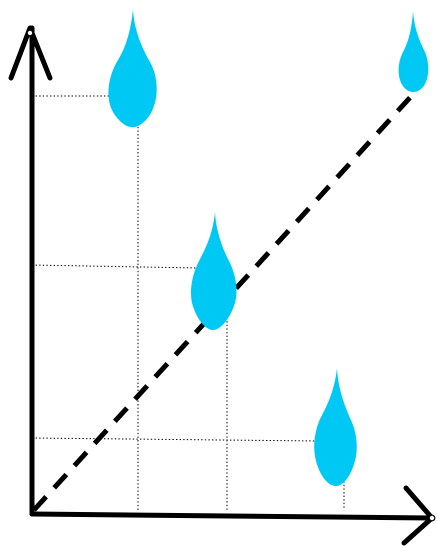  Describe the element at coordinates (188, 473) in the screenshot. I see `guide-line-low-drop` at that location.